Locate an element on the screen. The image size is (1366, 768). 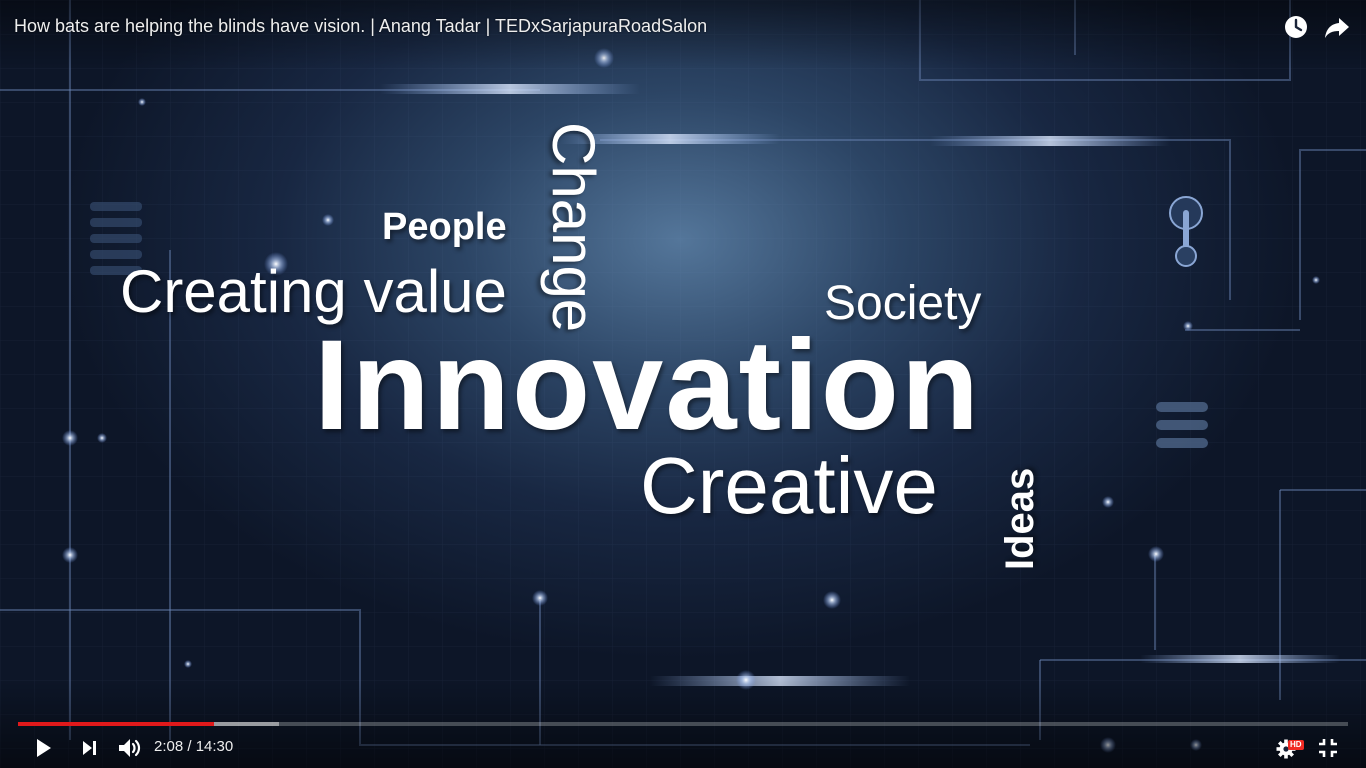
settings-gear-icon is located at coordinates (1286, 749).